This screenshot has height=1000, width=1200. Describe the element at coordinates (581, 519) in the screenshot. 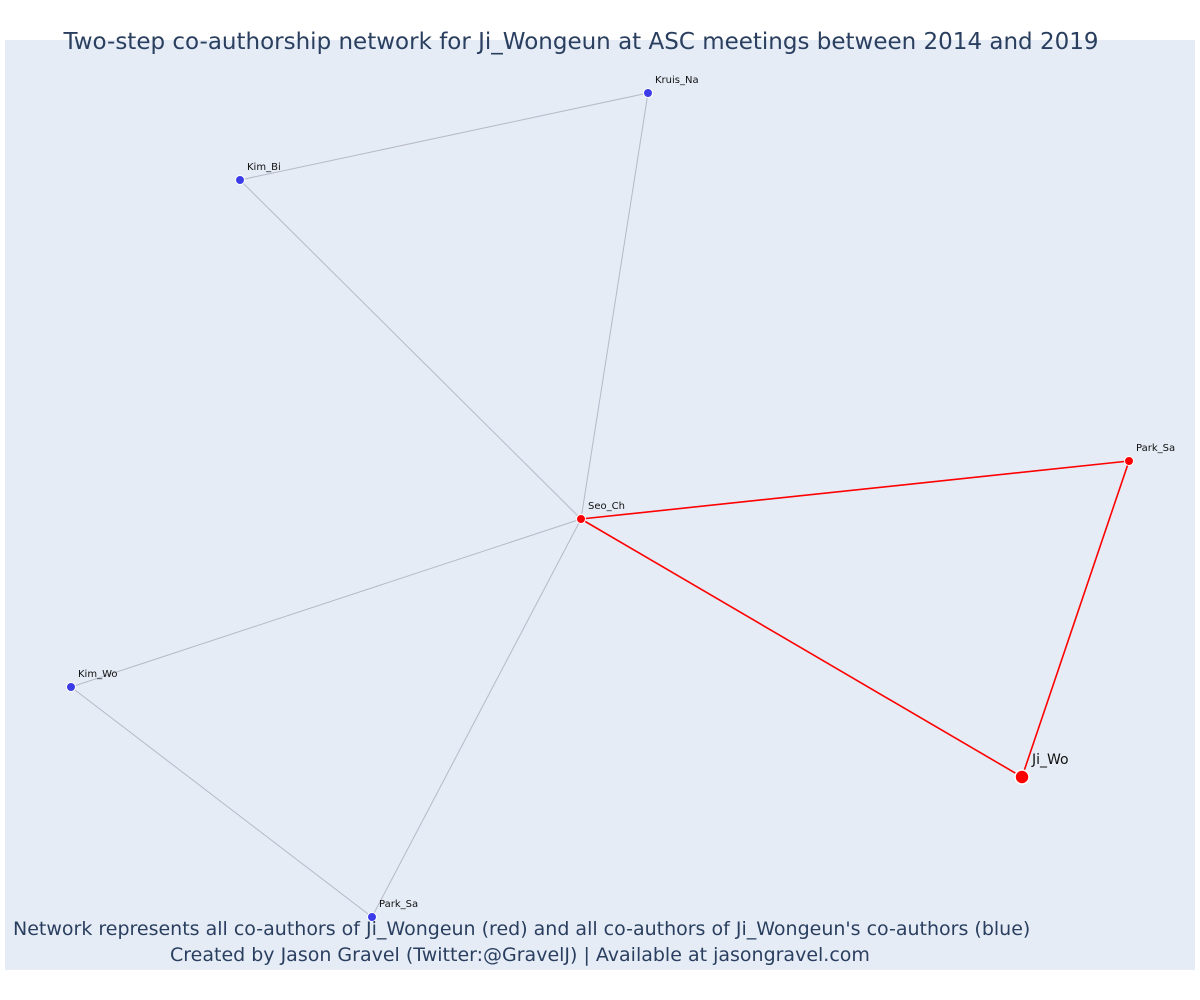

I see `node-seo` at that location.